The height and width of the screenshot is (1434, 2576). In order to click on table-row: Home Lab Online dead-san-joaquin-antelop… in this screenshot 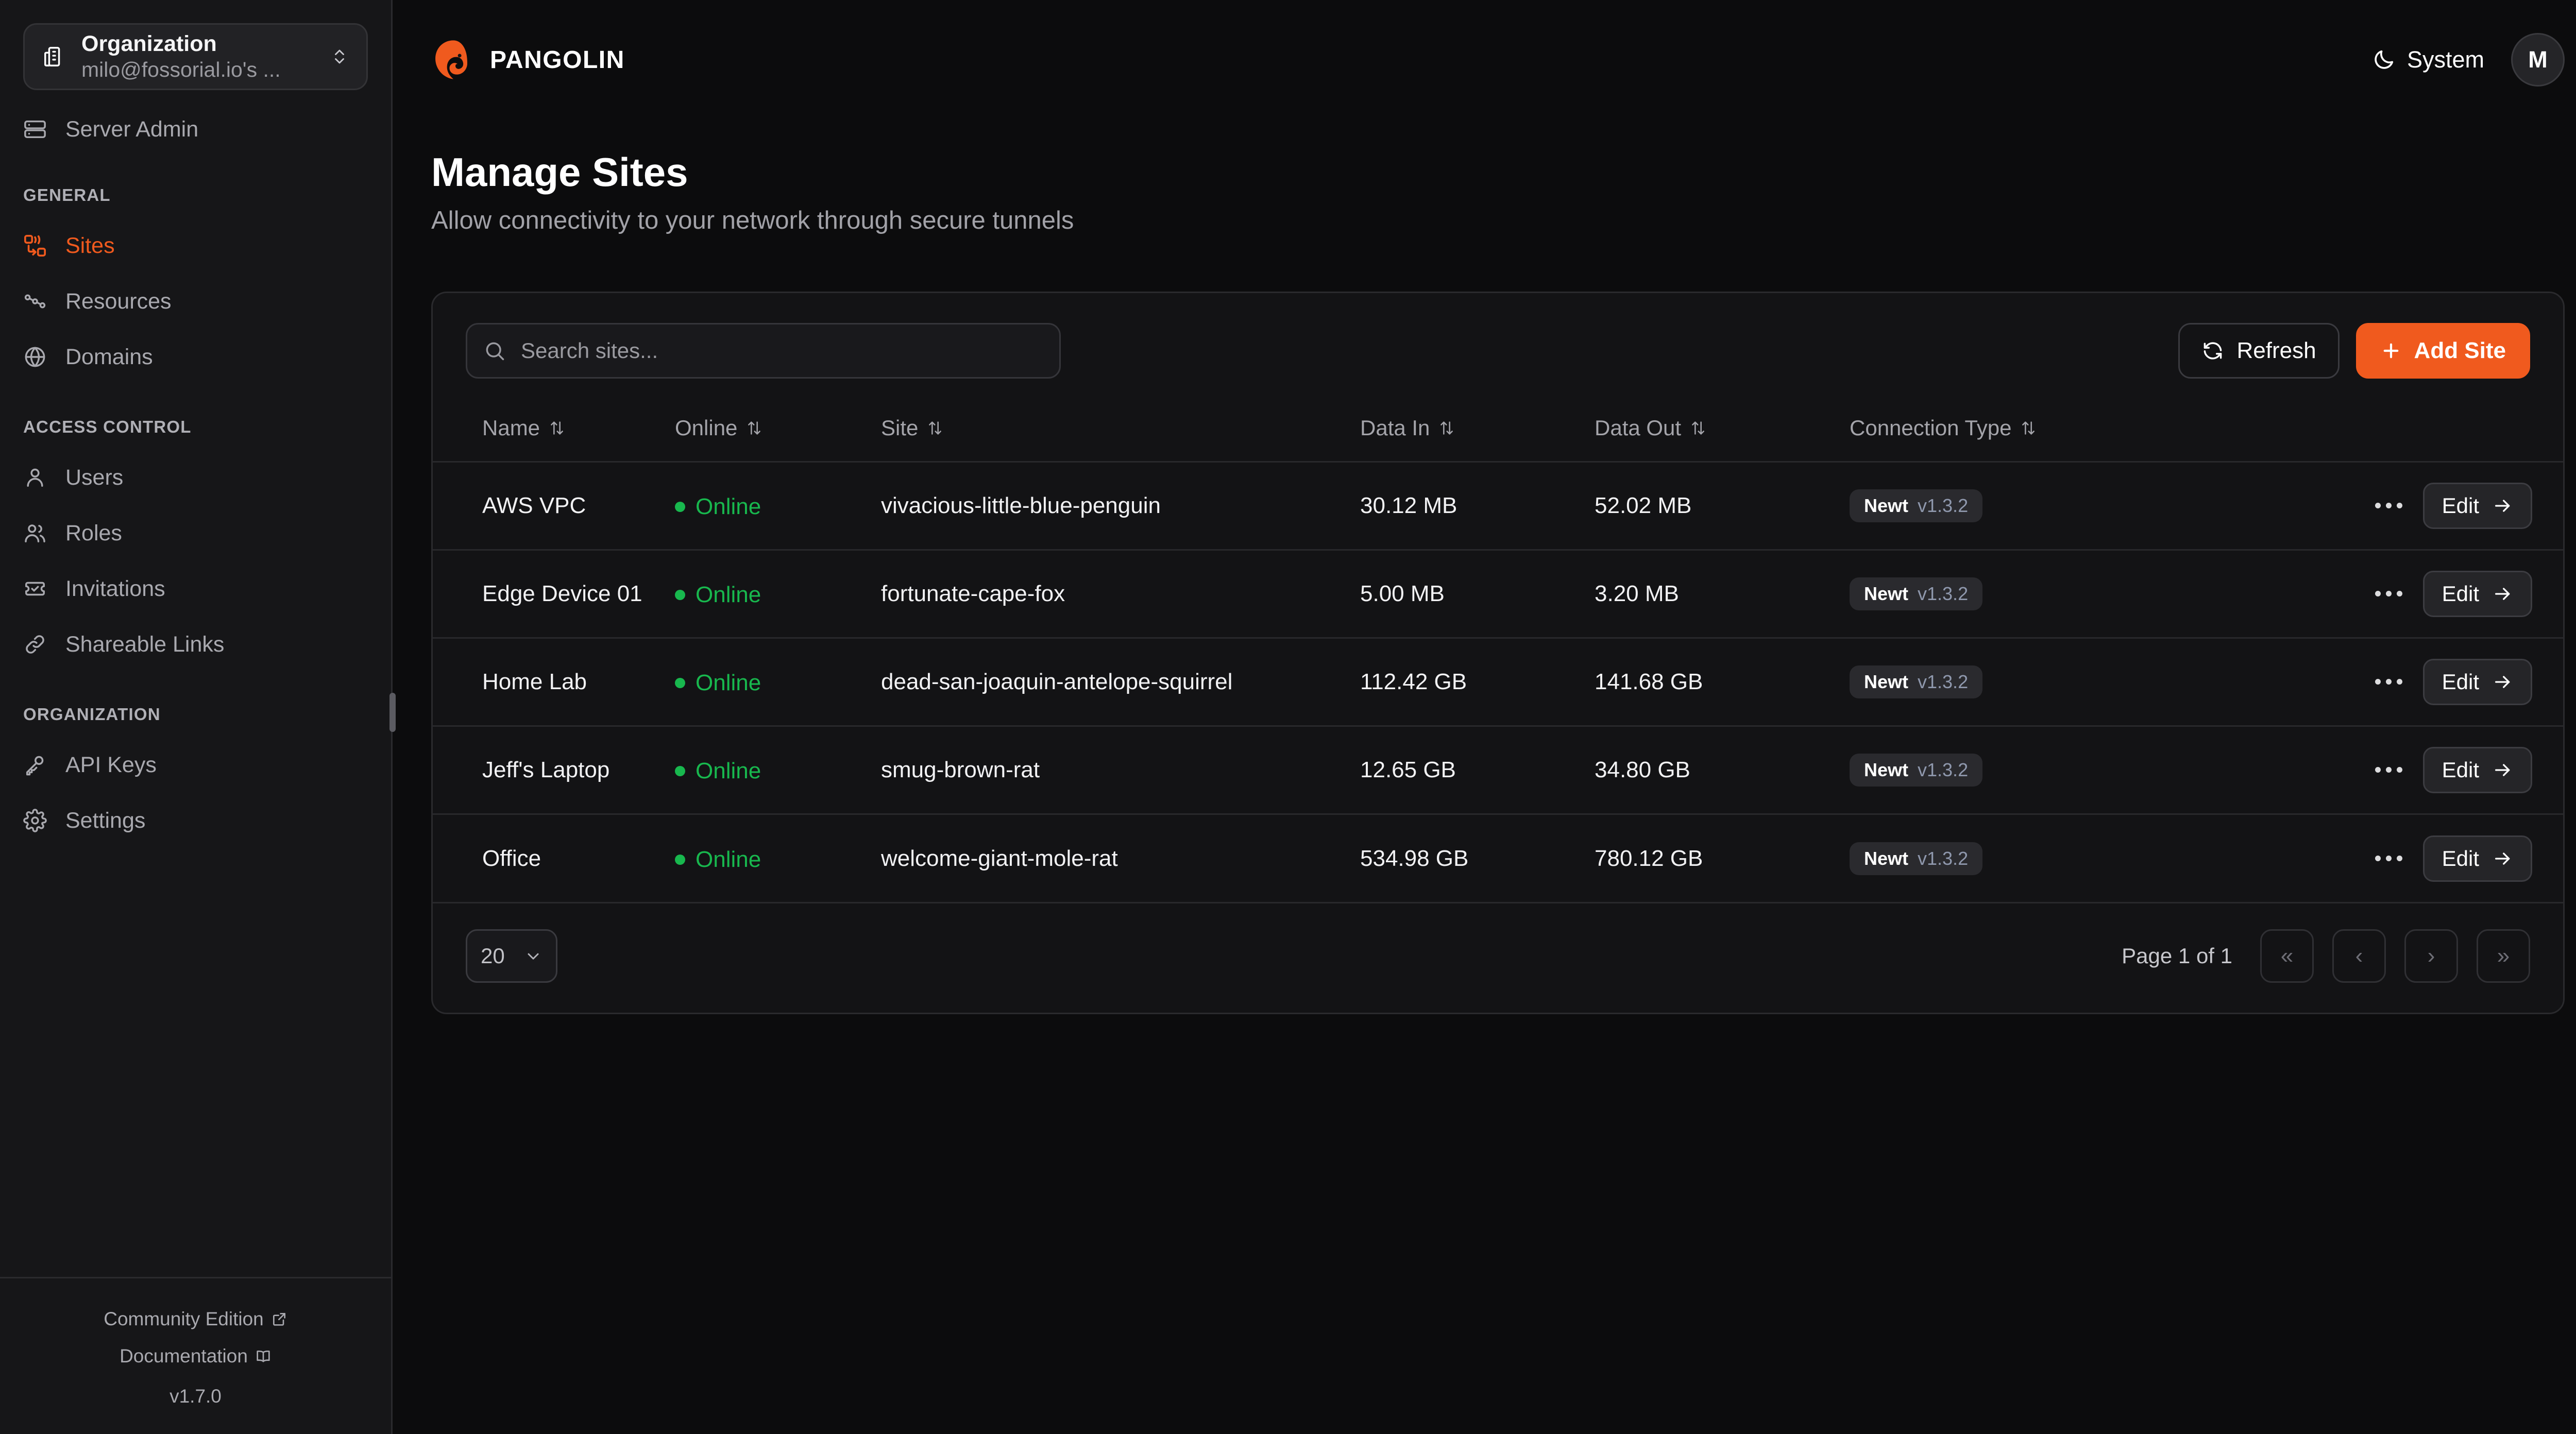, I will do `click(1498, 681)`.